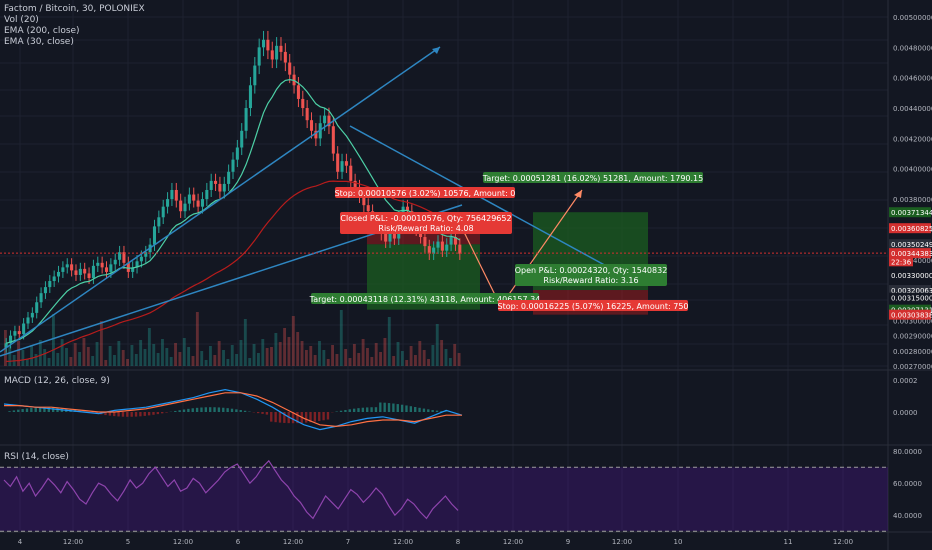 This screenshot has width=932, height=550. I want to click on time-tick-5: 12:00, so click(293, 542).